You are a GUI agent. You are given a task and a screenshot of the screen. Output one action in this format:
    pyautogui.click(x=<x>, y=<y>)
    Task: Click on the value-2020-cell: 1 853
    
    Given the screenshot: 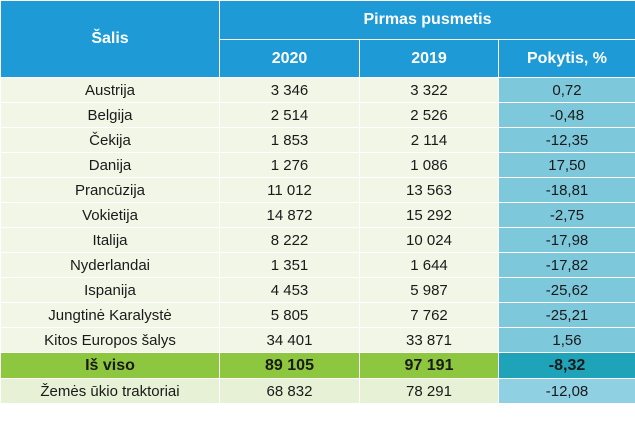 What is the action you would take?
    pyautogui.click(x=289, y=140)
    